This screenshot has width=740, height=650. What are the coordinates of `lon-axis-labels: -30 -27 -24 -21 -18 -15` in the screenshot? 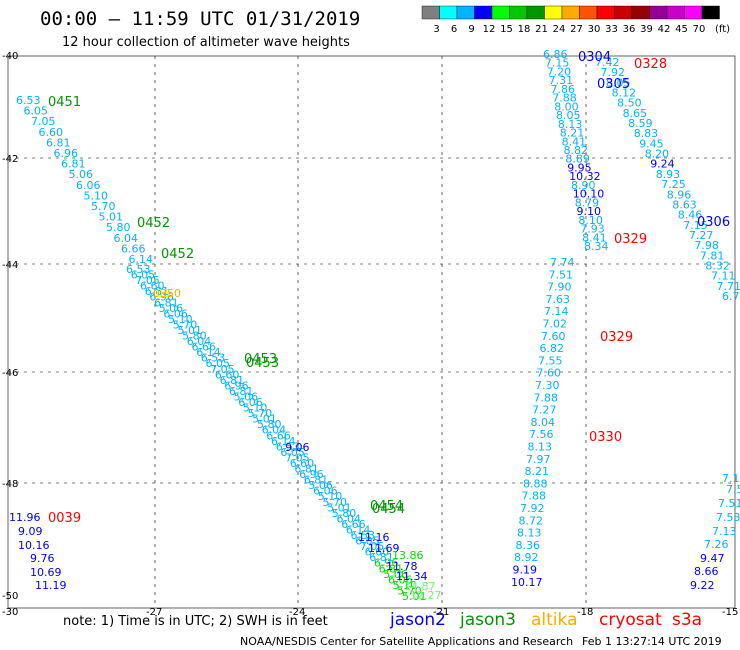 It's located at (370, 612).